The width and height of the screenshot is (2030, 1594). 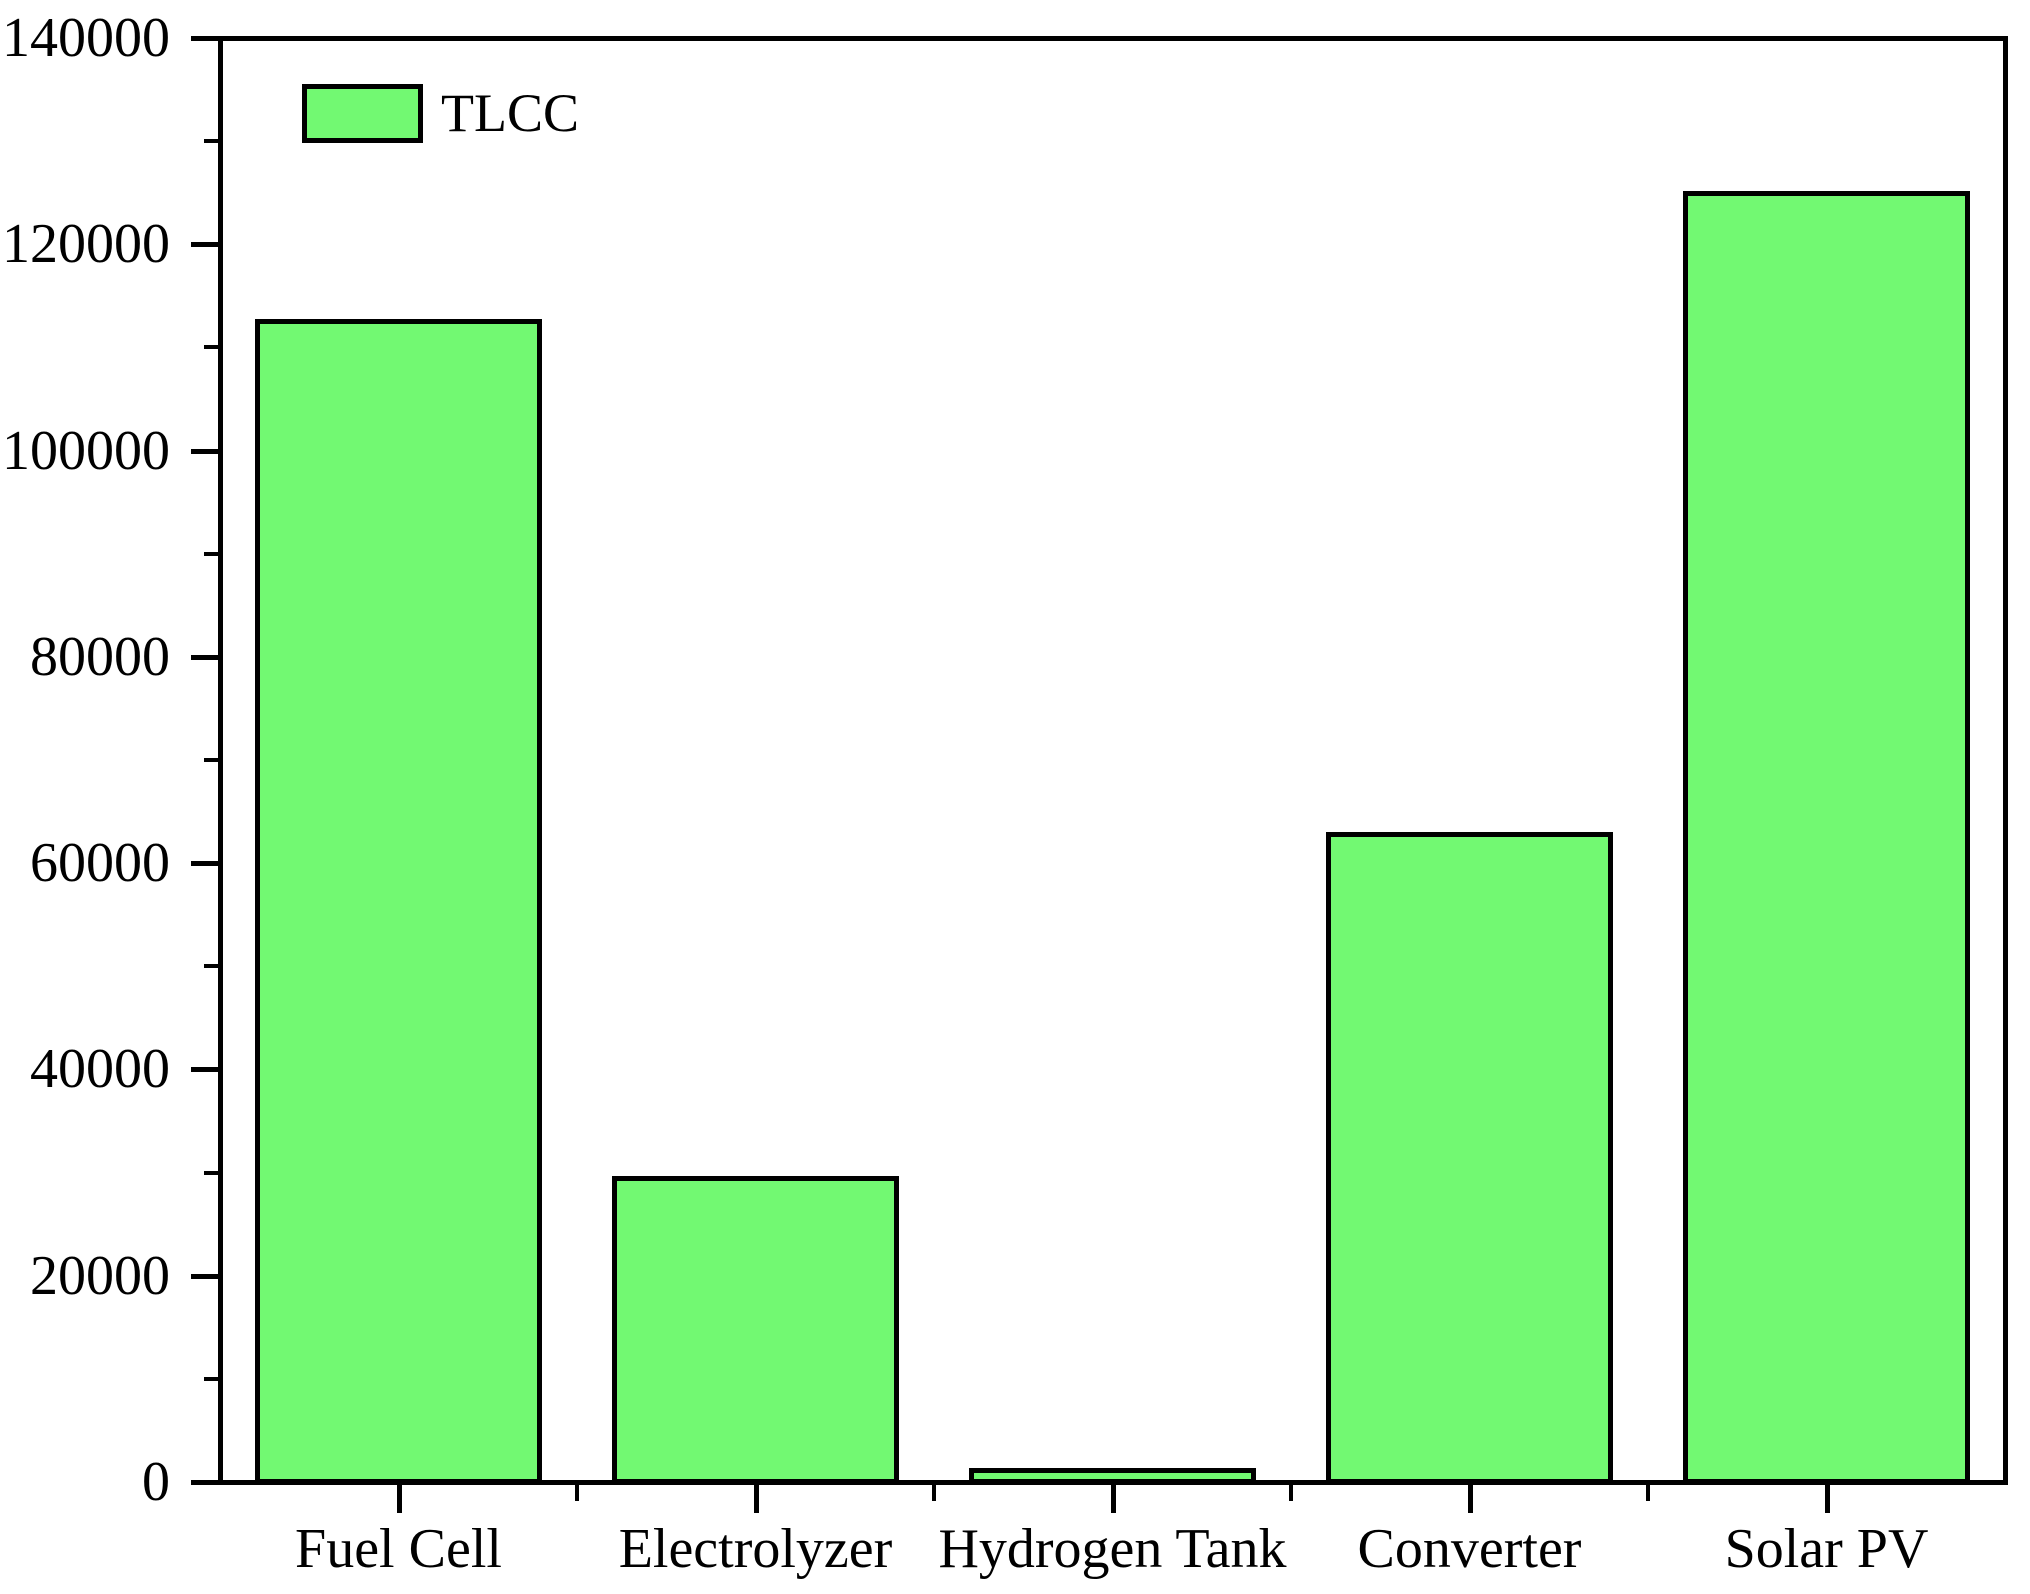 What do you see at coordinates (1469, 1549) in the screenshot?
I see `x-tick-label-converter: Converter` at bounding box center [1469, 1549].